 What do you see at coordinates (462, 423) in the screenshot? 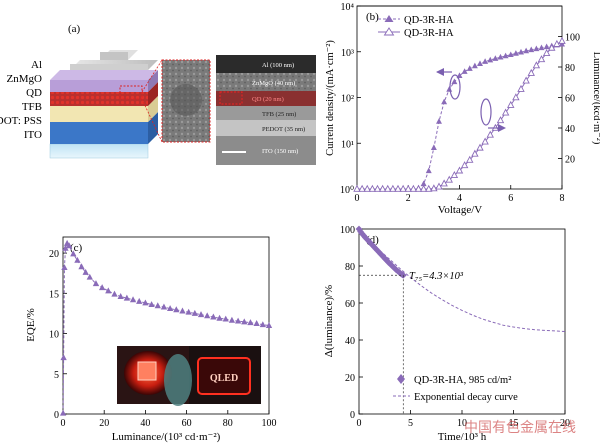
I see `x-tick-label: 10` at bounding box center [462, 423].